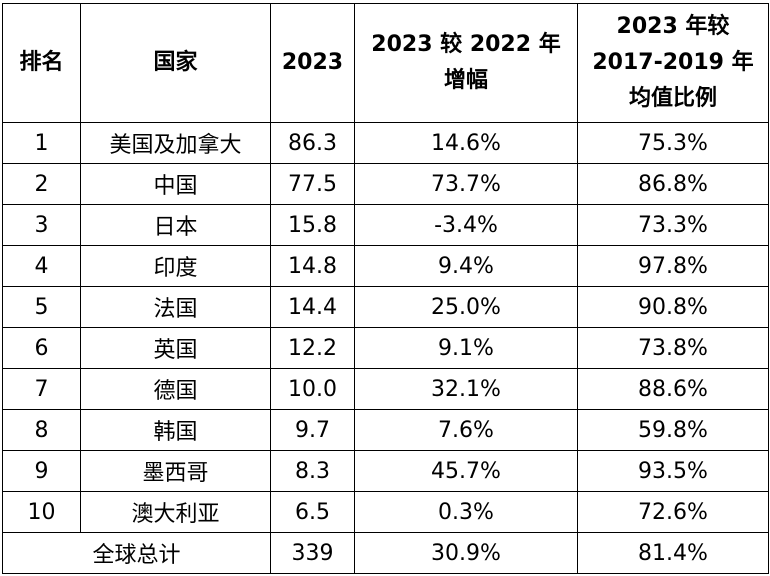 The width and height of the screenshot is (770, 576). I want to click on rank-cell: 1, so click(41, 143).